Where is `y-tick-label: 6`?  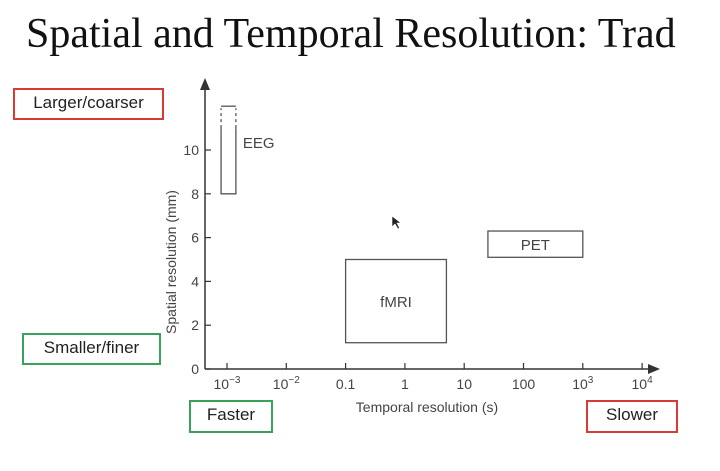
y-tick-label: 6 is located at coordinates (195, 238).